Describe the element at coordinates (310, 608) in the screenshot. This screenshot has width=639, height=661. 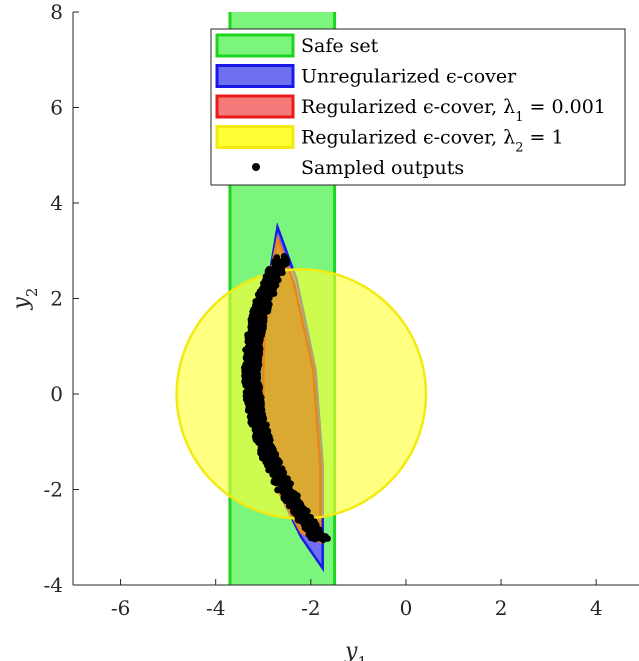
I see `x-tick-label: -2` at that location.